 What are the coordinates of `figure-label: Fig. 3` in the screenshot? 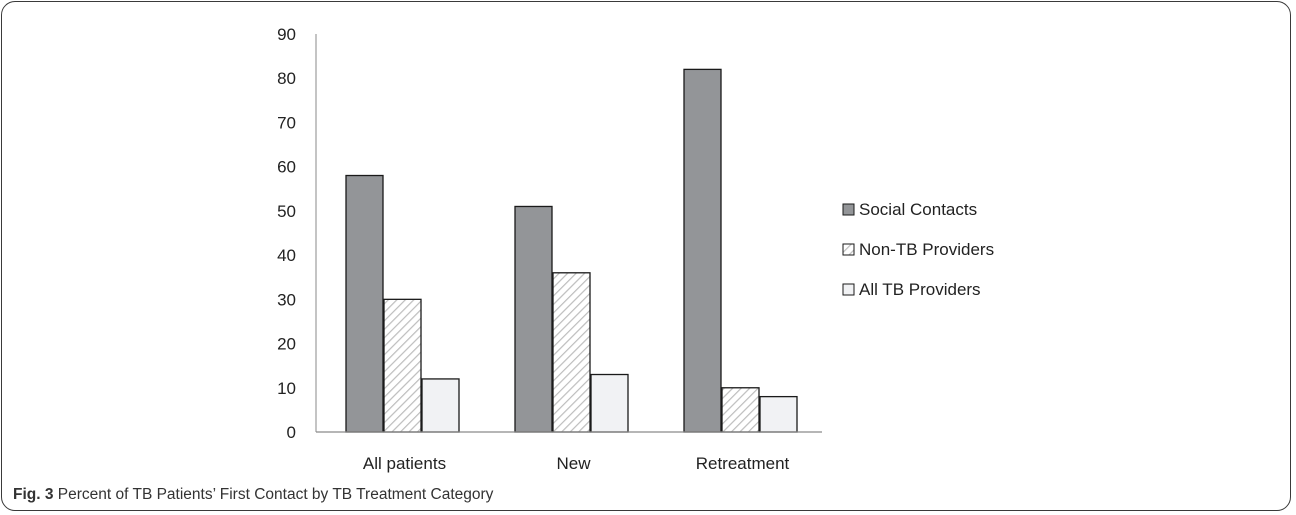 It's located at (33, 494).